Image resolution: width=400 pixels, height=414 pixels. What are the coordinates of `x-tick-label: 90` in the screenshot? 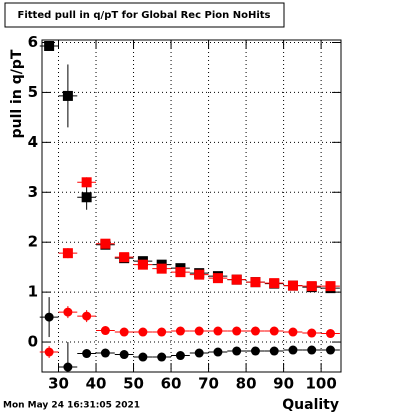 It's located at (283, 384).